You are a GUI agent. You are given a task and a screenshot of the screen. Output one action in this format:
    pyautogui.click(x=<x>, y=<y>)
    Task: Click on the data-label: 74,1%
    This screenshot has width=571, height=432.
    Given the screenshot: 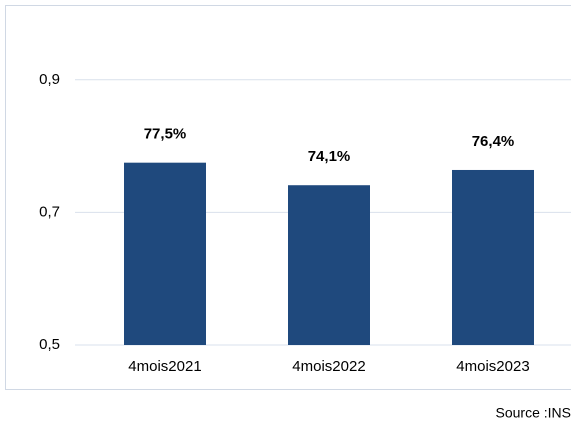 What is the action you would take?
    pyautogui.click(x=329, y=156)
    